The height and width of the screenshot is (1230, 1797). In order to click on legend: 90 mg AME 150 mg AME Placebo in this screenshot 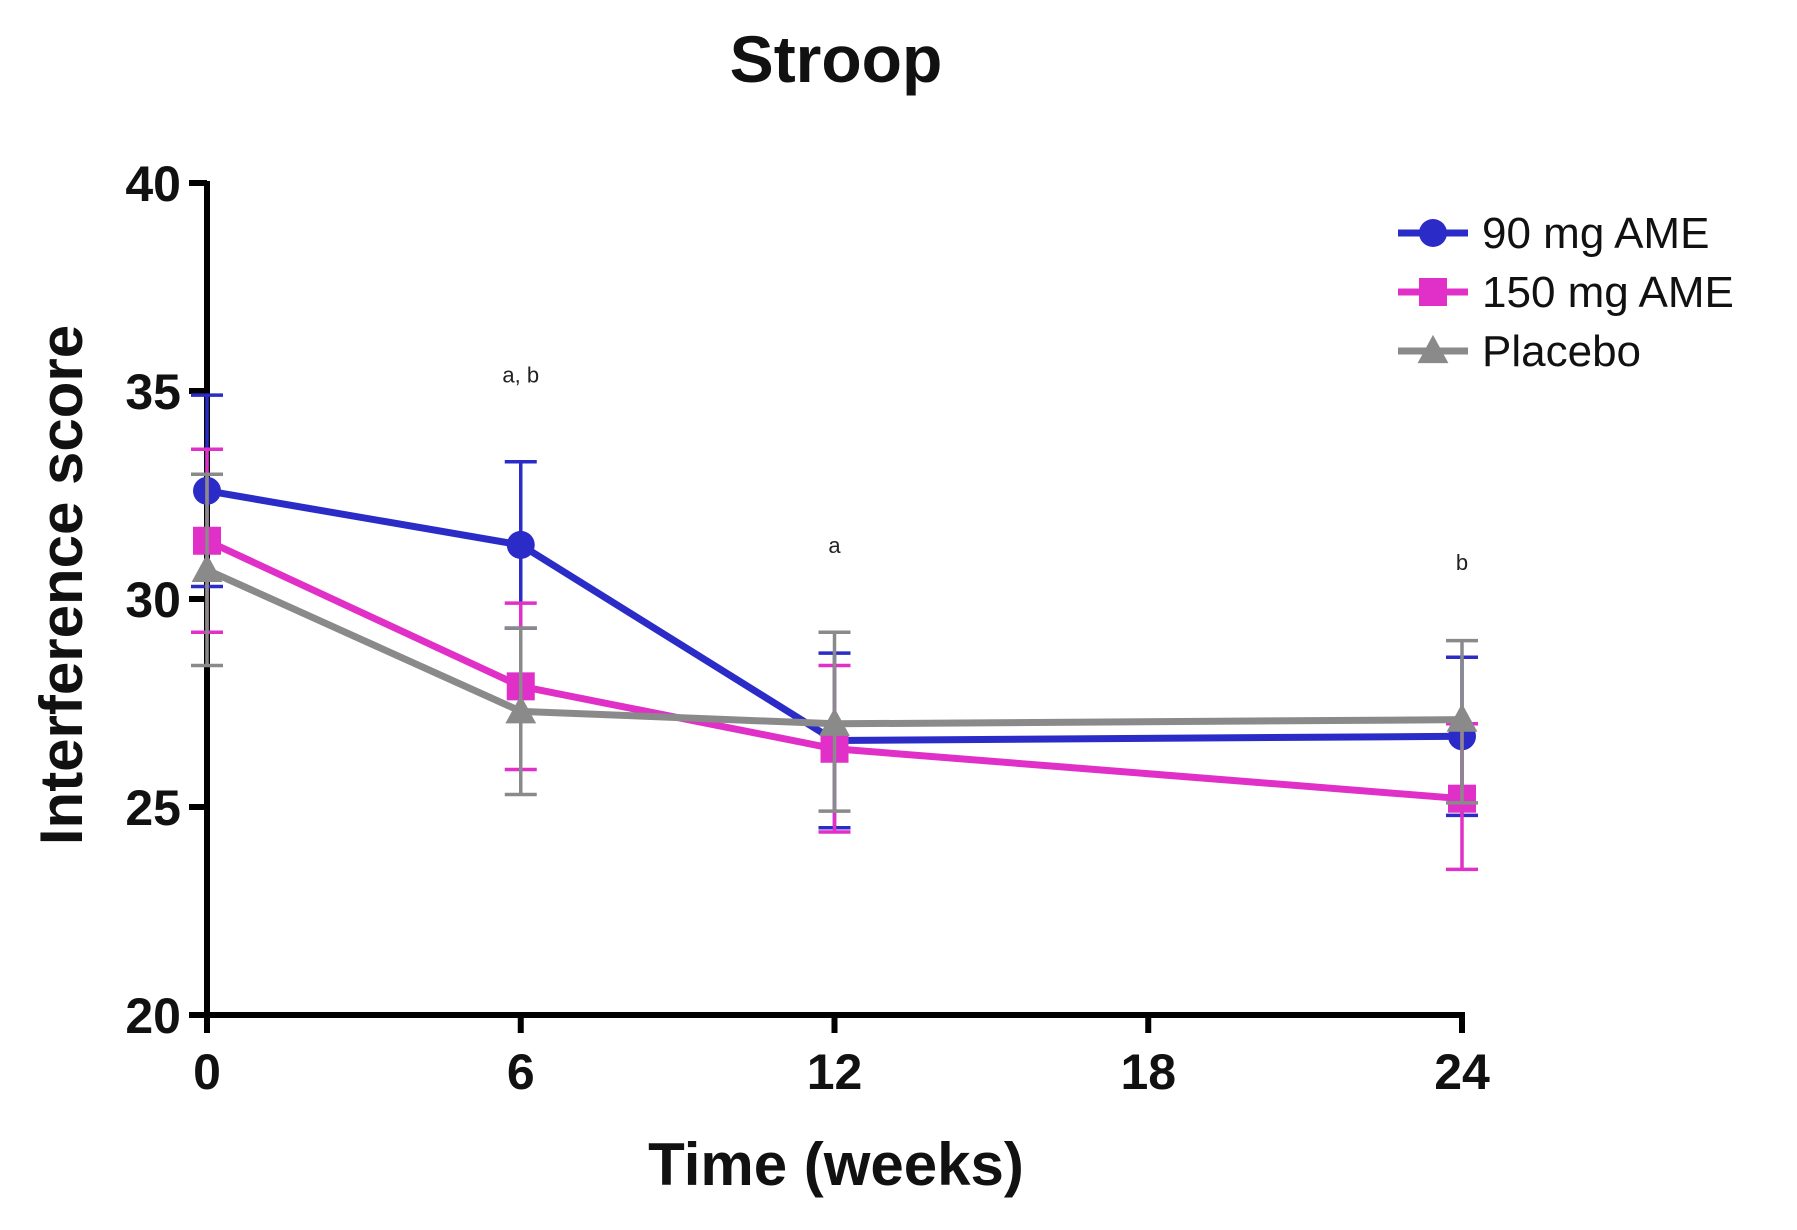, I will do `click(1566, 292)`.